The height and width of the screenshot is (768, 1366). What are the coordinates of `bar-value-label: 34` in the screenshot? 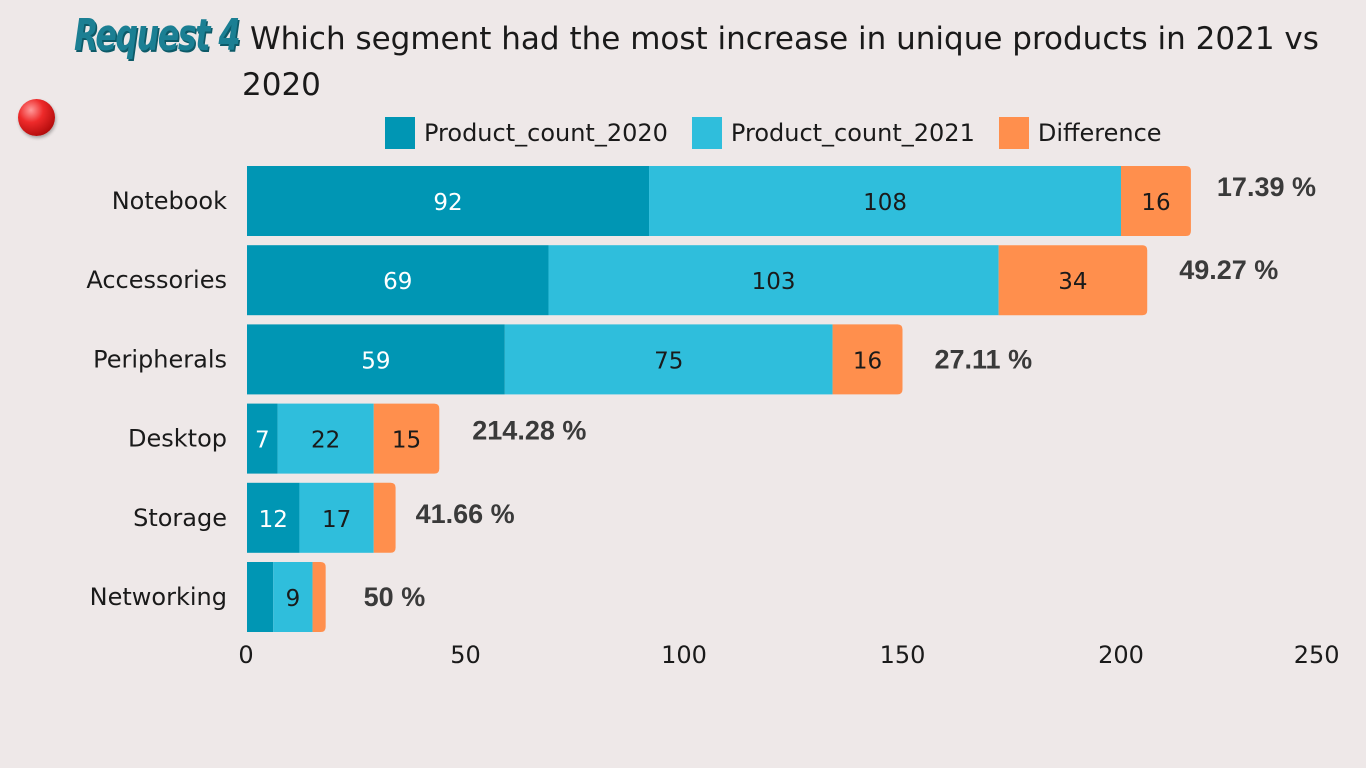 It's located at (1072, 282).